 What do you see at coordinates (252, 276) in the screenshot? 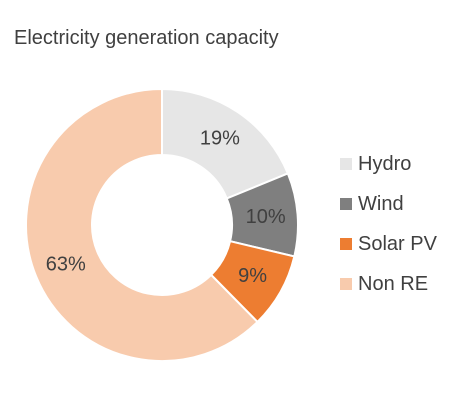
I see `slice-label-solar-pv: 9%` at bounding box center [252, 276].